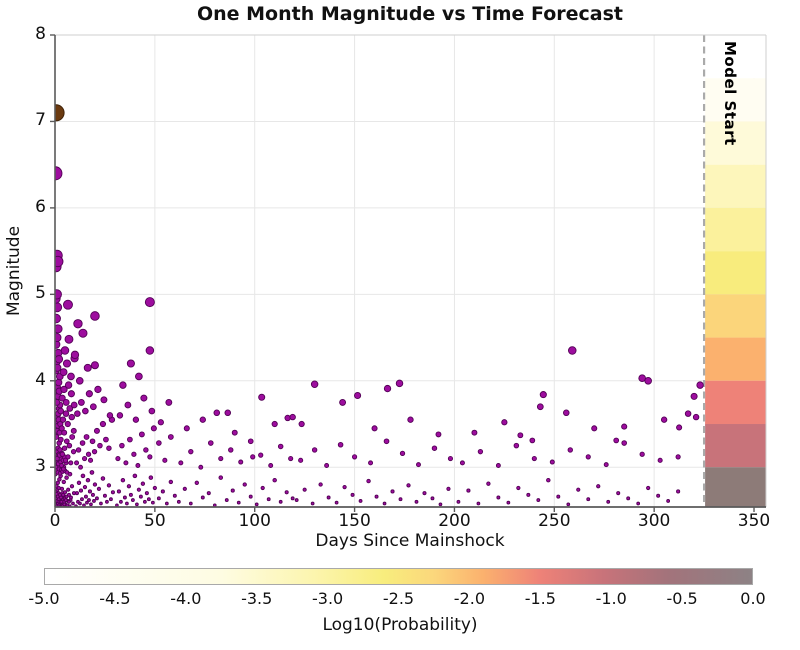  I want to click on colorbar-tick-label: -5.0, so click(44, 598).